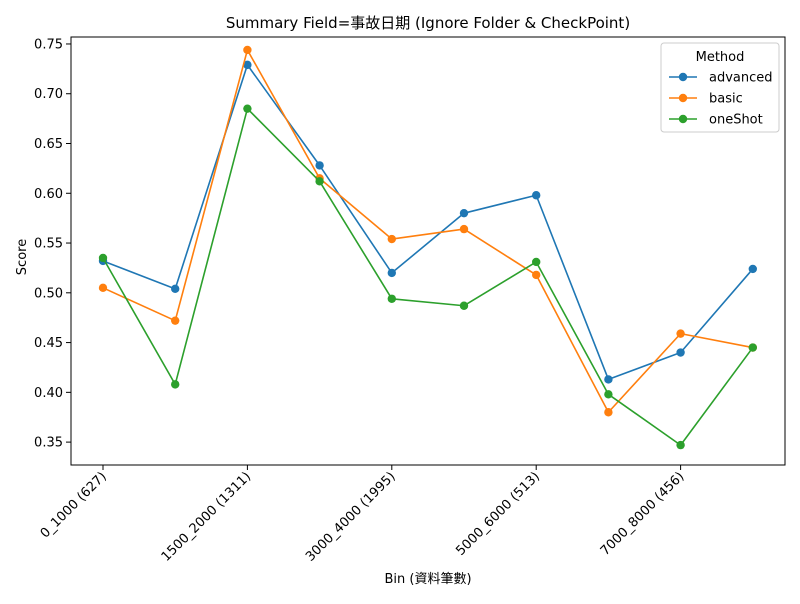  What do you see at coordinates (48, 44) in the screenshot?
I see `y-tick-label: 0.75` at bounding box center [48, 44].